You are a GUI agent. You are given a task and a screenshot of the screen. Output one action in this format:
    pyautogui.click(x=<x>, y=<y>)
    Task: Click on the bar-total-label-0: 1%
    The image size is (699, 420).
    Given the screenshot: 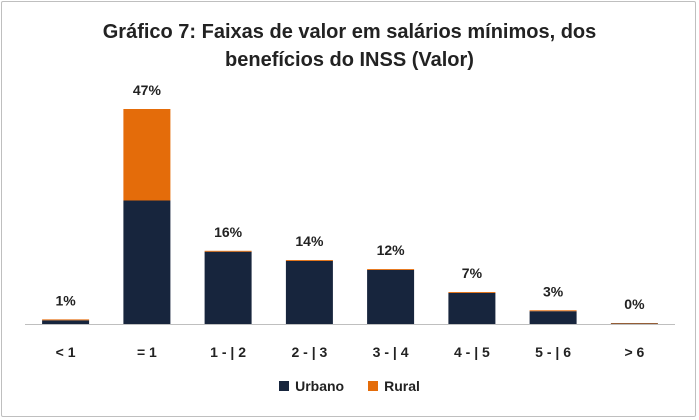 What is the action you would take?
    pyautogui.click(x=65, y=300)
    